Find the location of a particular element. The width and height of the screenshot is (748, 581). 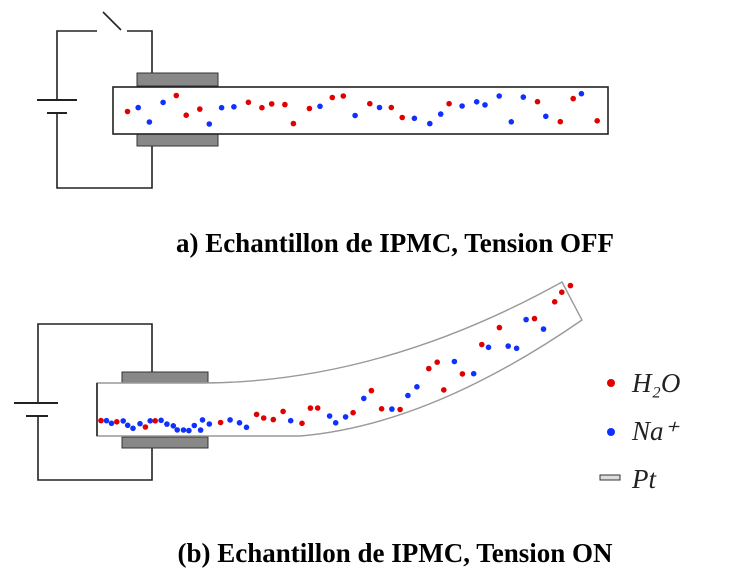

legend: H₂O Na⁺ Pt is located at coordinates (639, 431).